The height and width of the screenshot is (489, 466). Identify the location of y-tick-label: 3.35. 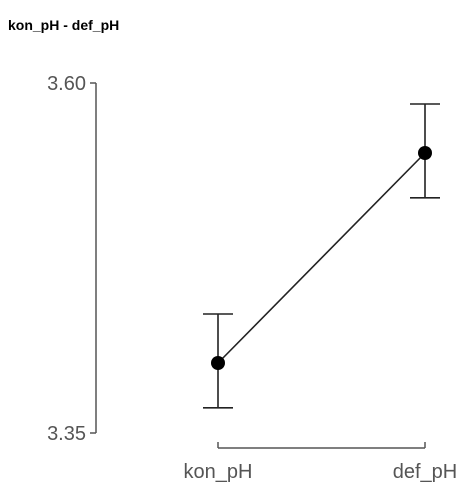
(66, 434).